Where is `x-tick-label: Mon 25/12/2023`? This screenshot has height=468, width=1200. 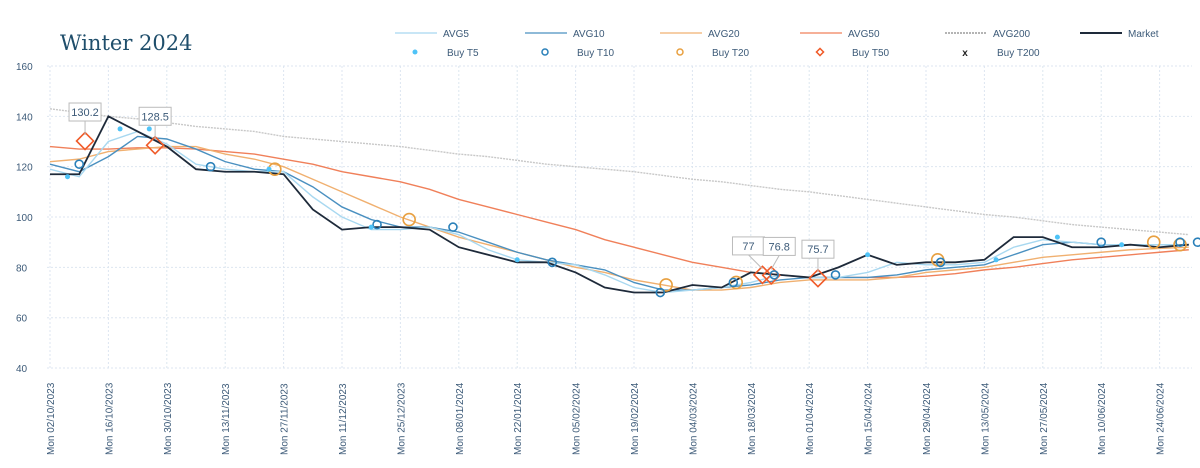
x-tick-label: Mon 25/12/2023 is located at coordinates (401, 418).